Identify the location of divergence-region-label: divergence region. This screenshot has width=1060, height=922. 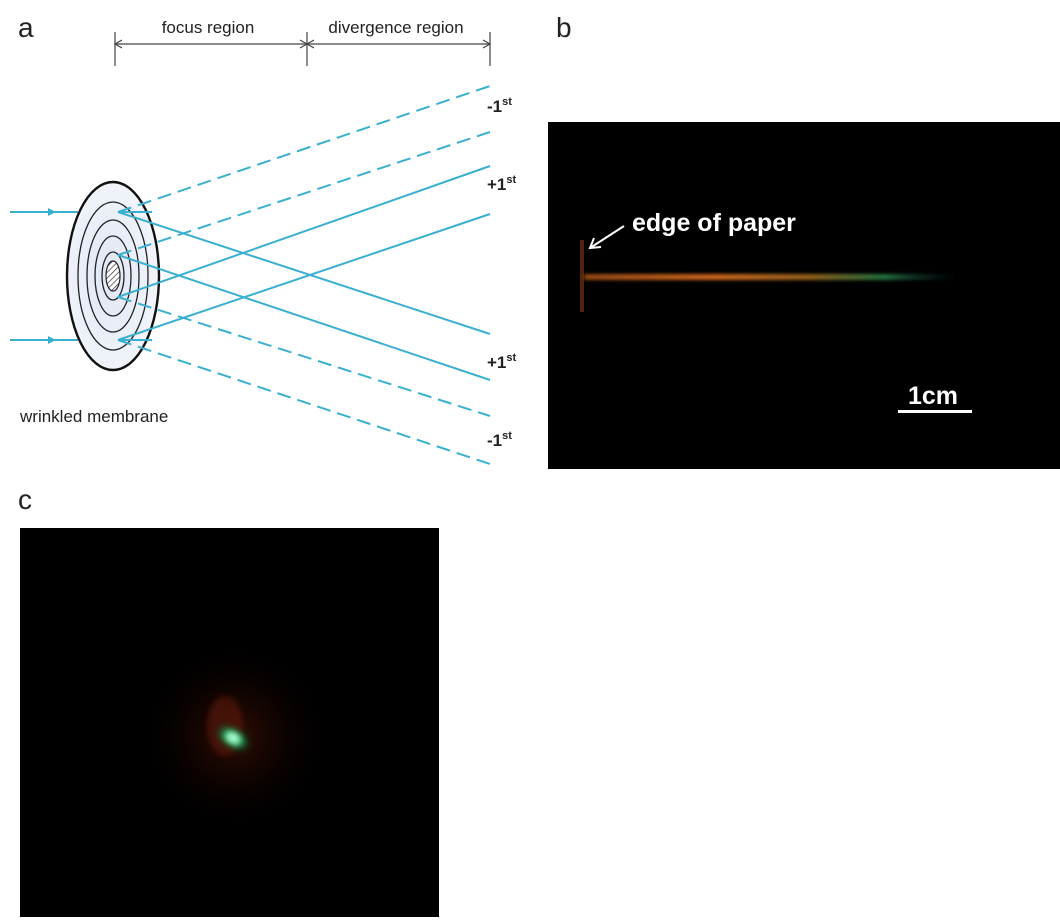
(395, 27).